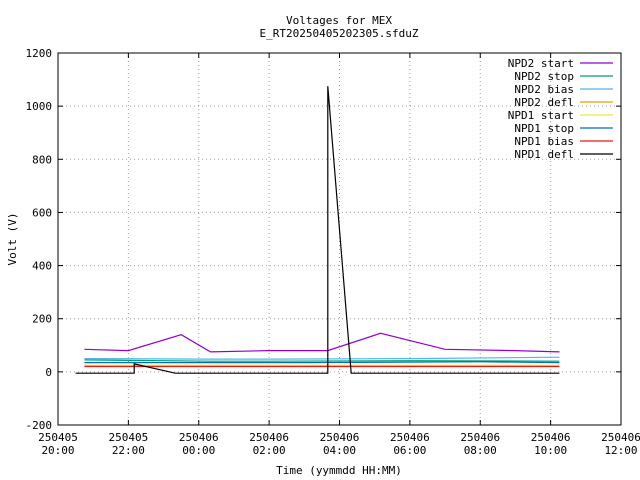 This screenshot has height=480, width=640. Describe the element at coordinates (544, 102) in the screenshot. I see `legend-label: NPD2 defl` at that location.